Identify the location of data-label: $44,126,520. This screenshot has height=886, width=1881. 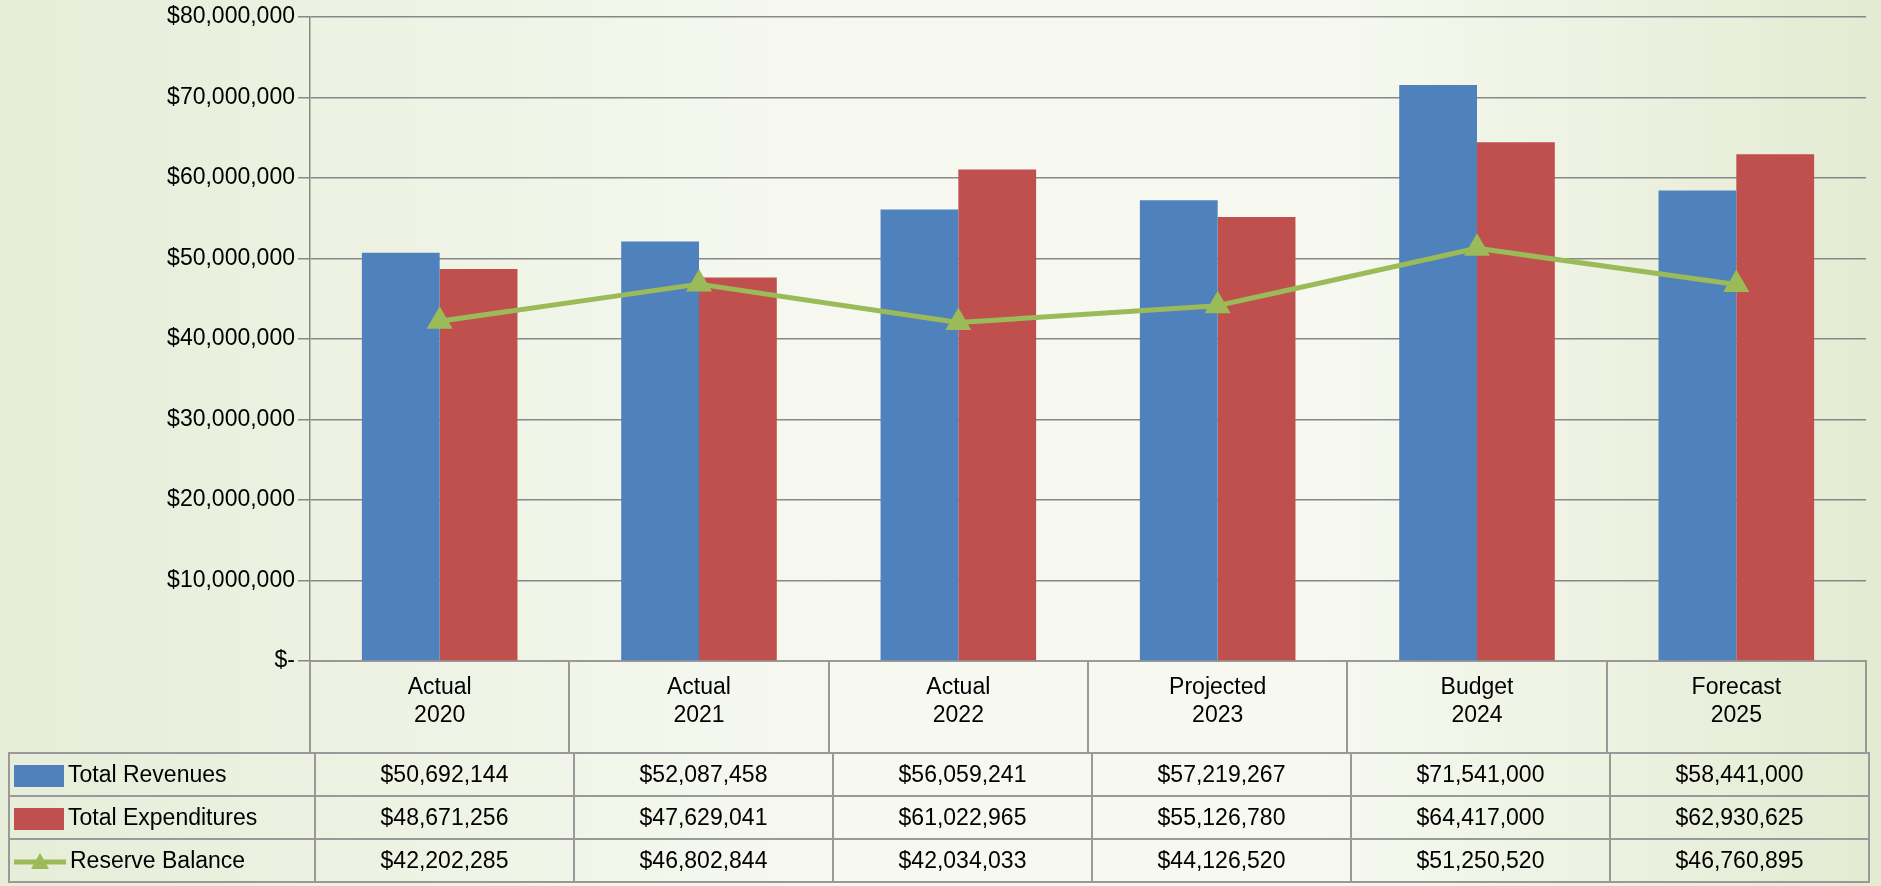
(1221, 860).